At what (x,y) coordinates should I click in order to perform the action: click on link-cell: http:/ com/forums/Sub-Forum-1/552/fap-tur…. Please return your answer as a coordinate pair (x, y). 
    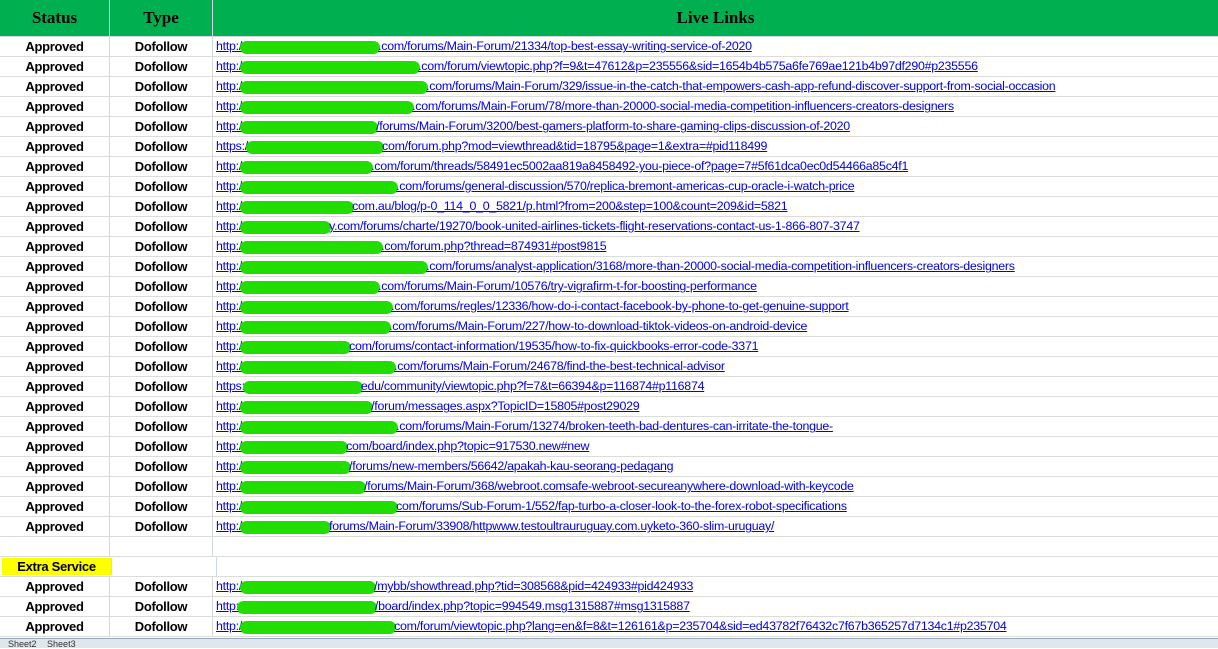
    Looking at the image, I should click on (715, 506).